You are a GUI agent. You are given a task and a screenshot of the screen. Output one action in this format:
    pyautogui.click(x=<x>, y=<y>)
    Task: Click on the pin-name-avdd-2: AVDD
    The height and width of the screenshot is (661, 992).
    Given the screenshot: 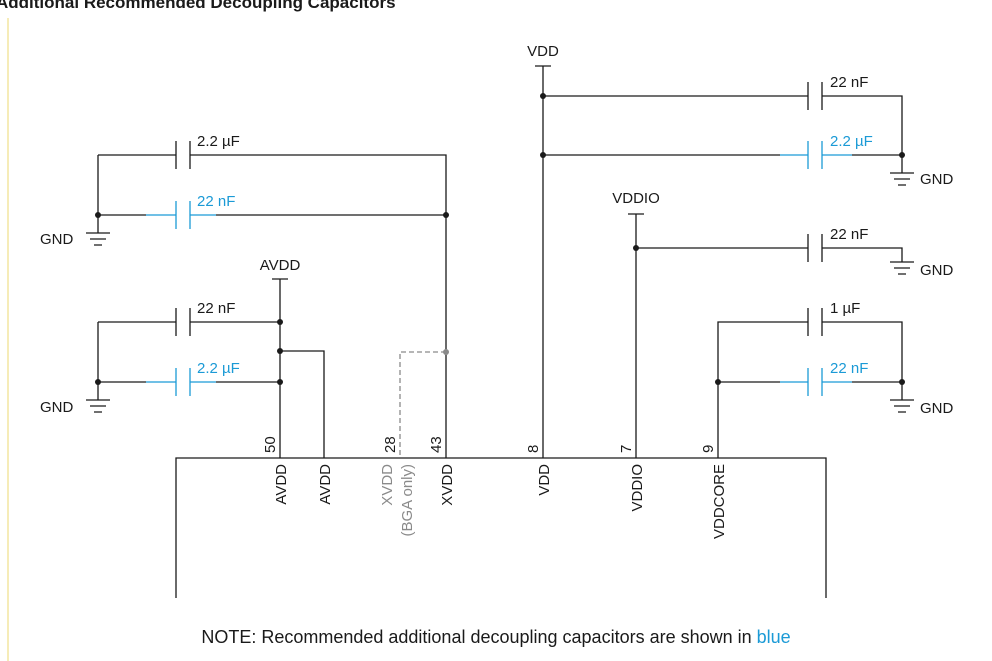 What is the action you would take?
    pyautogui.click(x=325, y=484)
    